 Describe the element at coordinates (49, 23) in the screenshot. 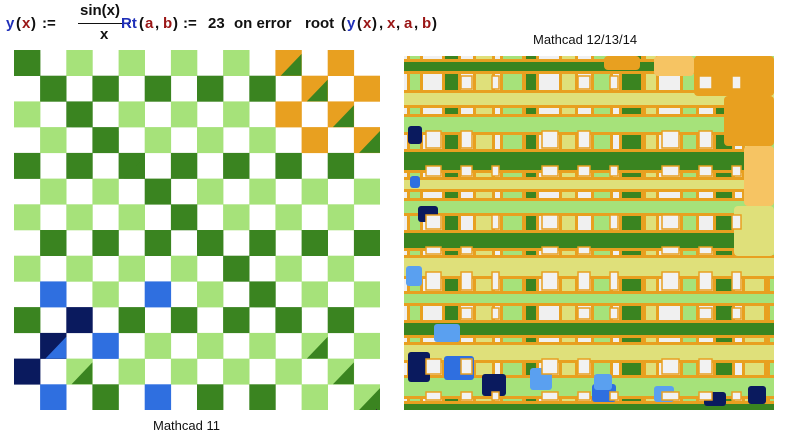

I see `definition-operator: :=` at that location.